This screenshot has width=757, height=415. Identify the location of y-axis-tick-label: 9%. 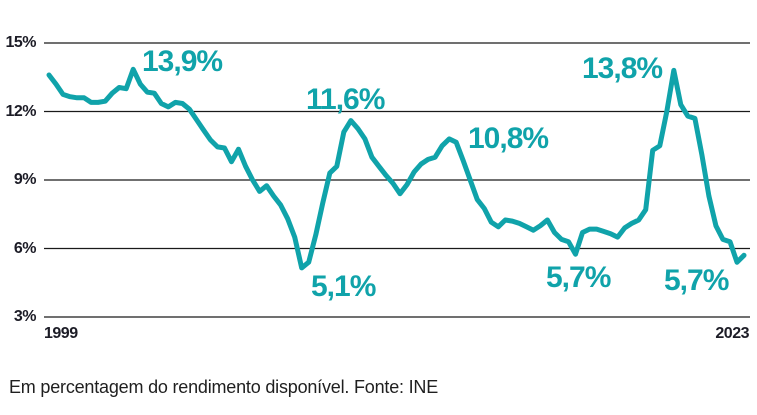
(25, 179).